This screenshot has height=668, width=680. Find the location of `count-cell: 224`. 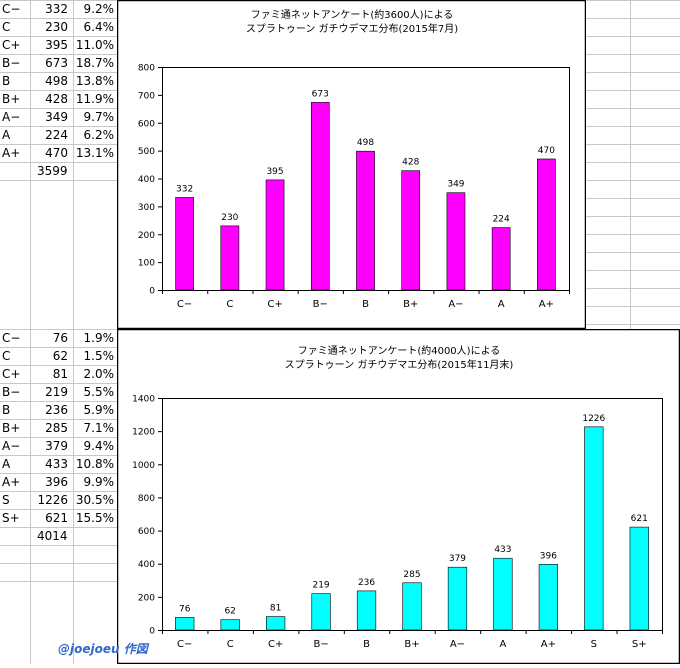

count-cell: 224 is located at coordinates (56, 135).